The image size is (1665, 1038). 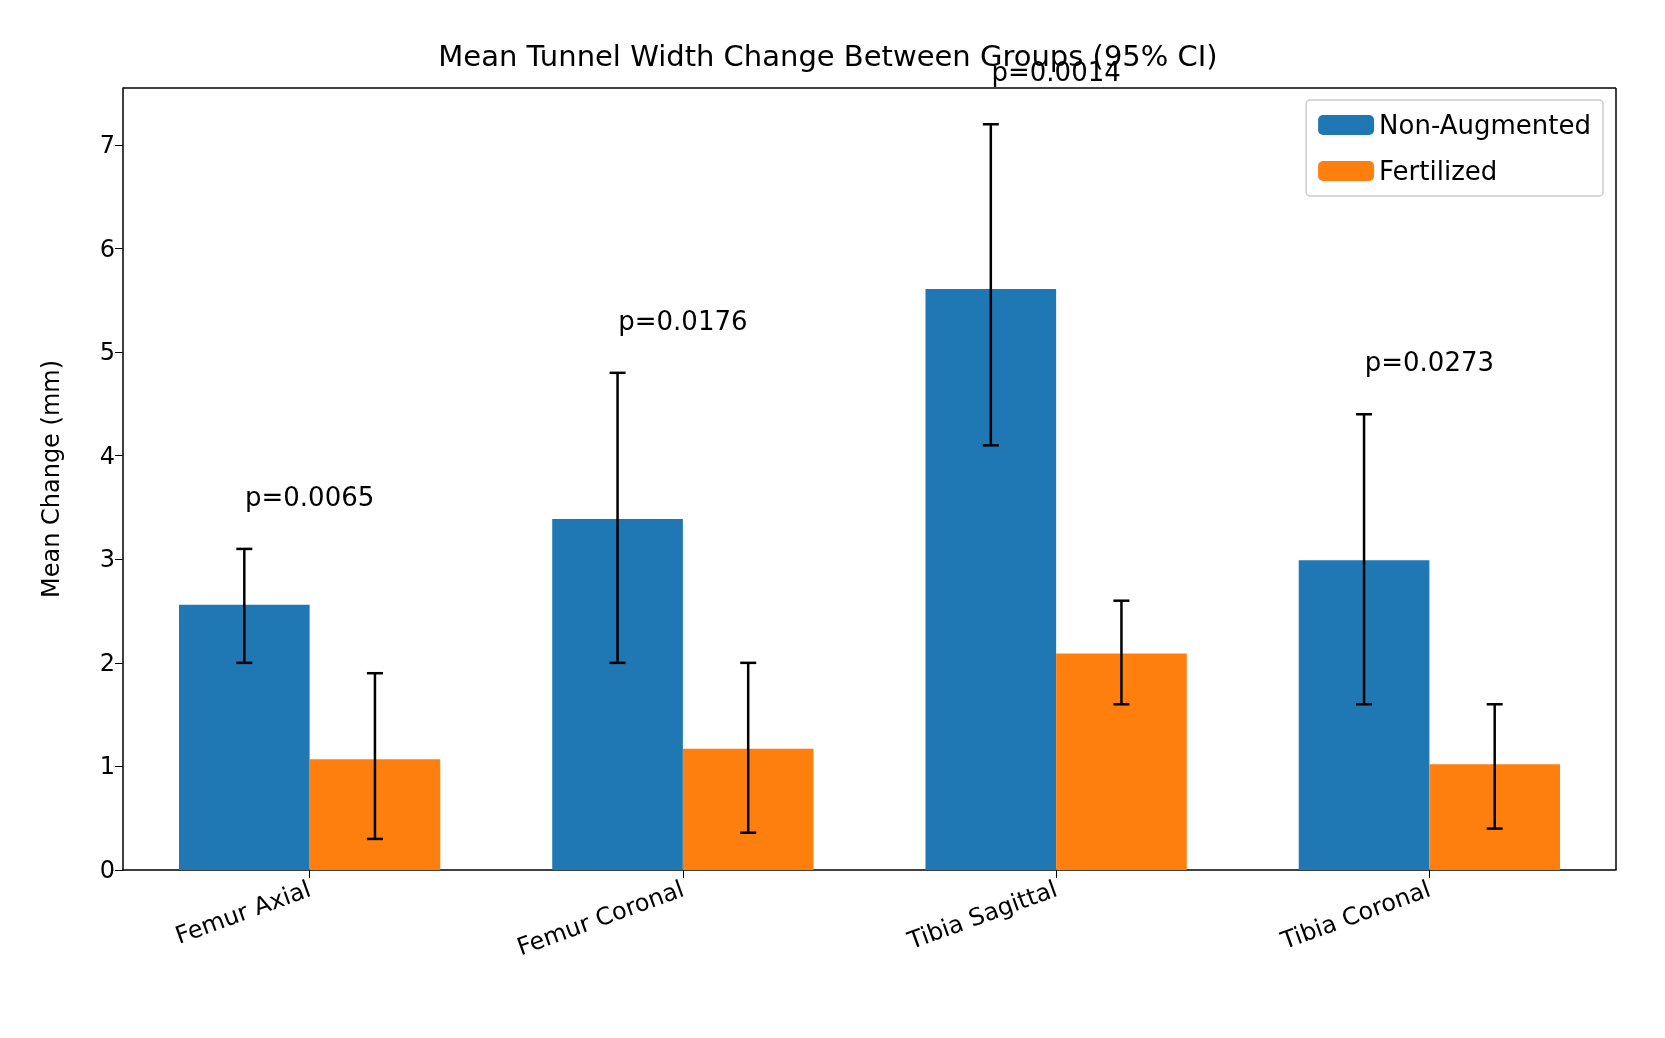 What do you see at coordinates (107, 352) in the screenshot?
I see `y-tick-label: 5` at bounding box center [107, 352].